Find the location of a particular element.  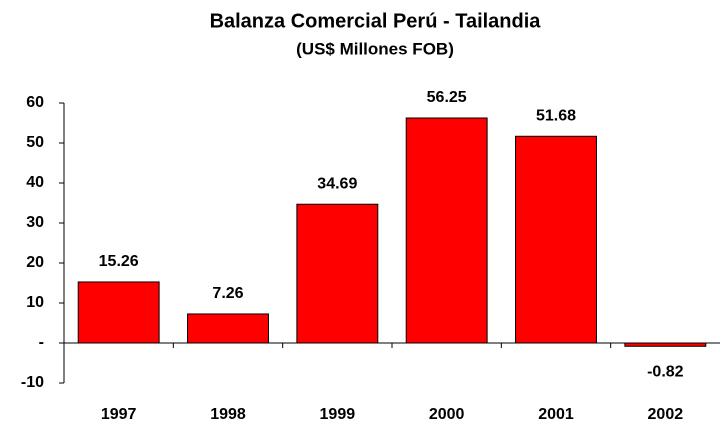

x-tick-label: 2000 is located at coordinates (447, 414).